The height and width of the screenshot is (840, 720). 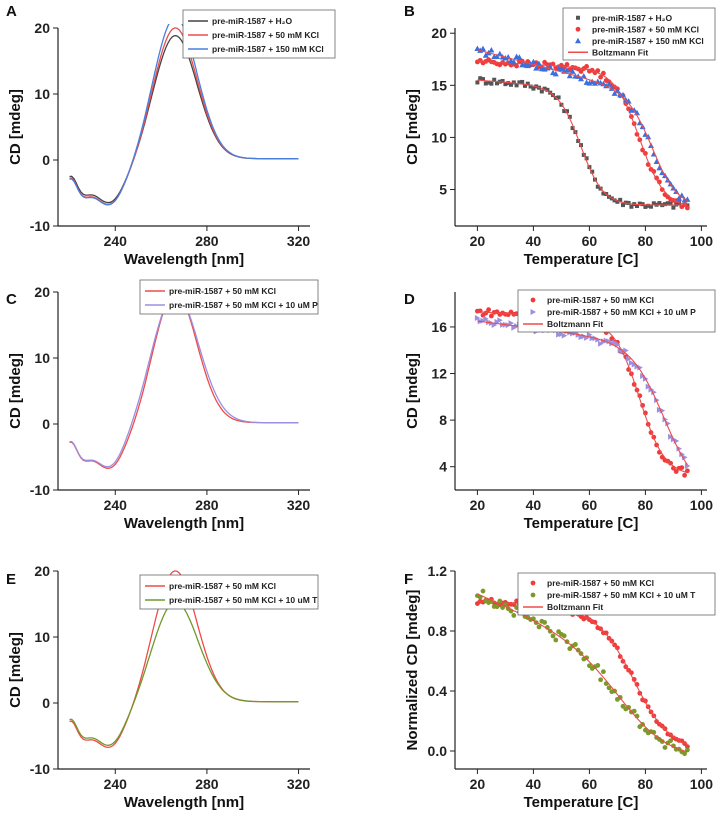 I want to click on series-line, so click(x=184, y=380).